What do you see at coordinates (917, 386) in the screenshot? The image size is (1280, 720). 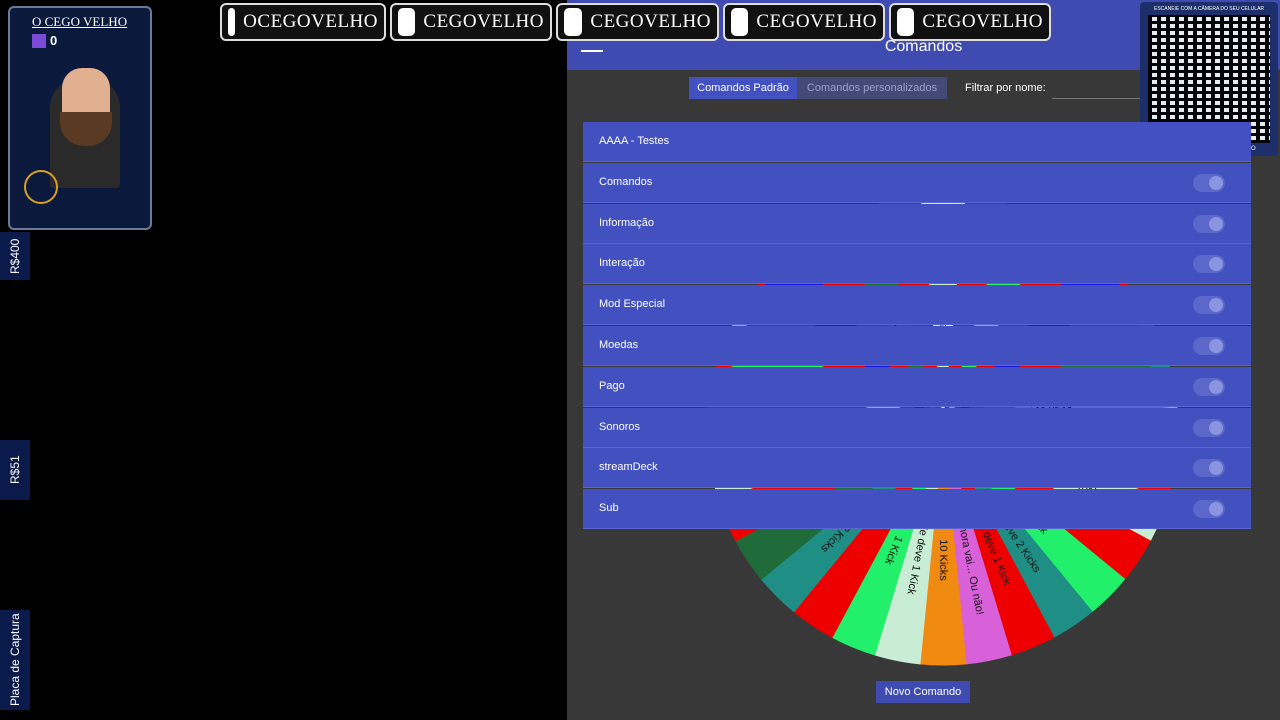 I see `category-row: Pago` at bounding box center [917, 386].